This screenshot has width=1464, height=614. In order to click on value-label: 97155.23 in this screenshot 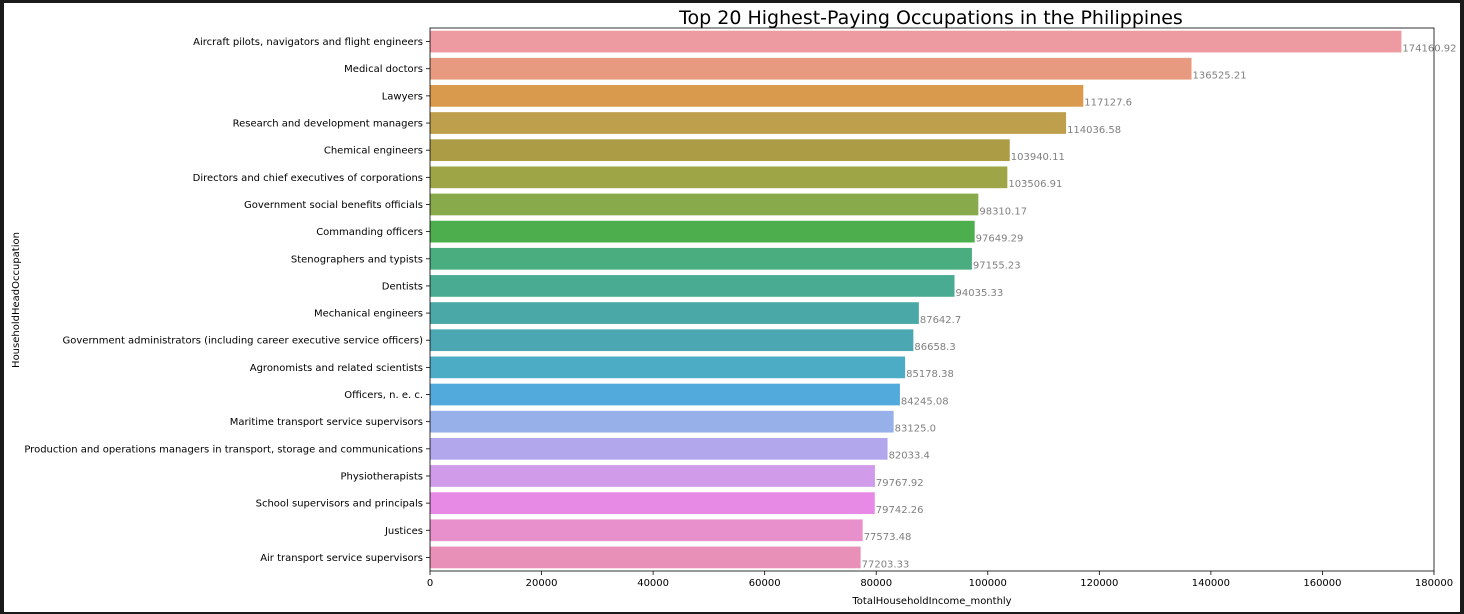, I will do `click(997, 266)`.